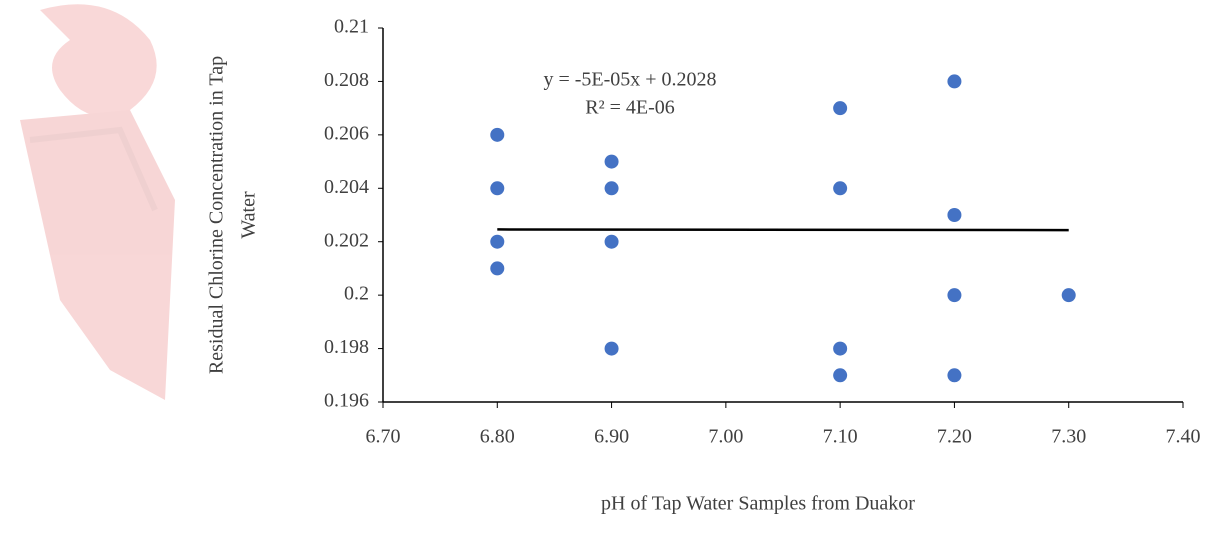 Image resolution: width=1220 pixels, height=550 pixels. Describe the element at coordinates (383, 437) in the screenshot. I see `x-tick-label: 6.70` at that location.